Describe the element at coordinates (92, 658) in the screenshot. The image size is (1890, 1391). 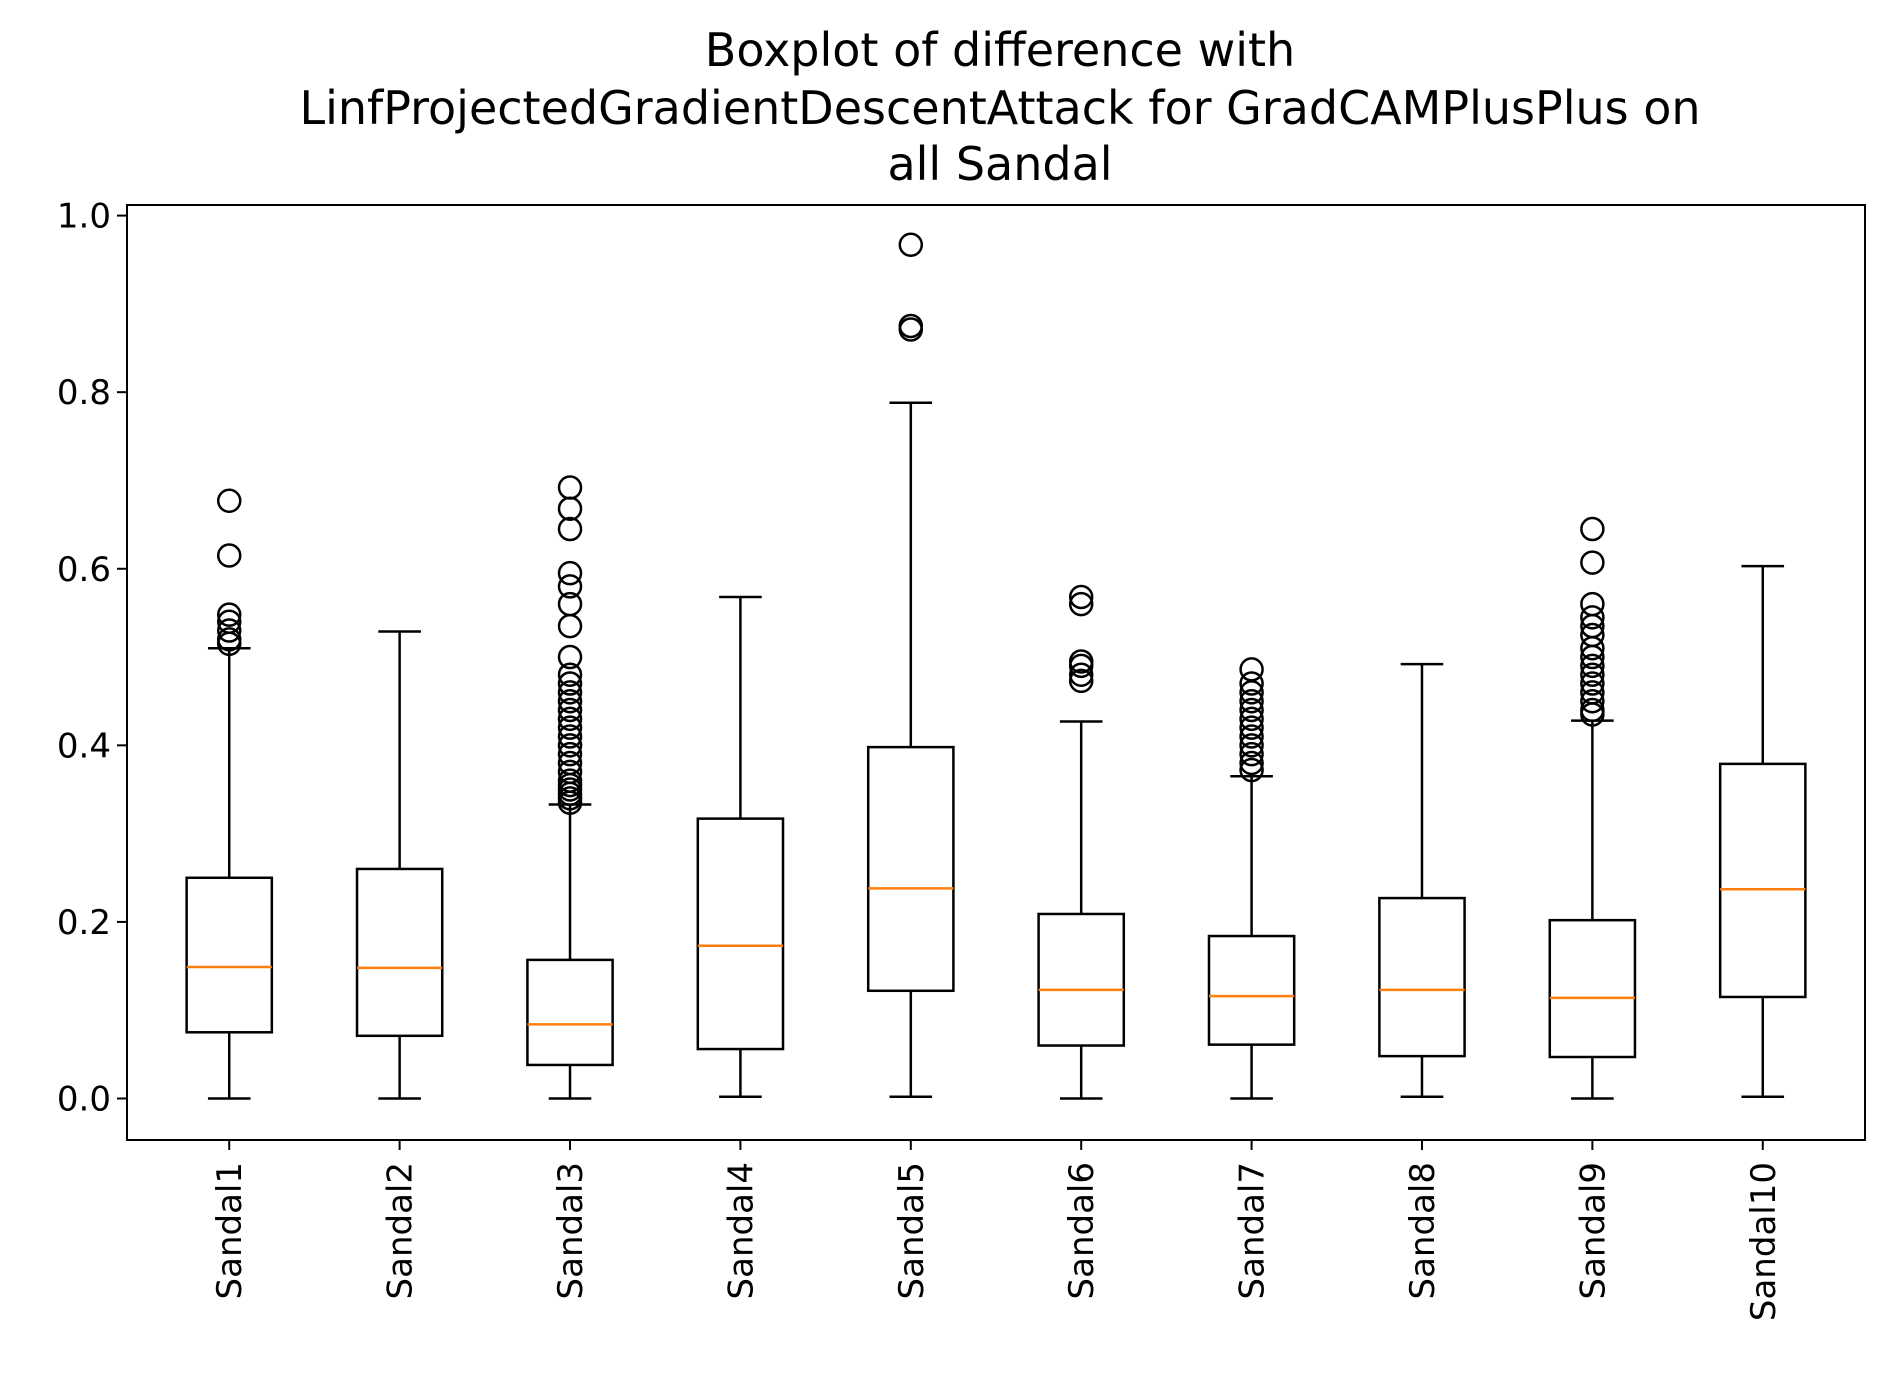
I see `y-axis: 0.0 0.2 0.4 0.6 0.8 1.0` at that location.